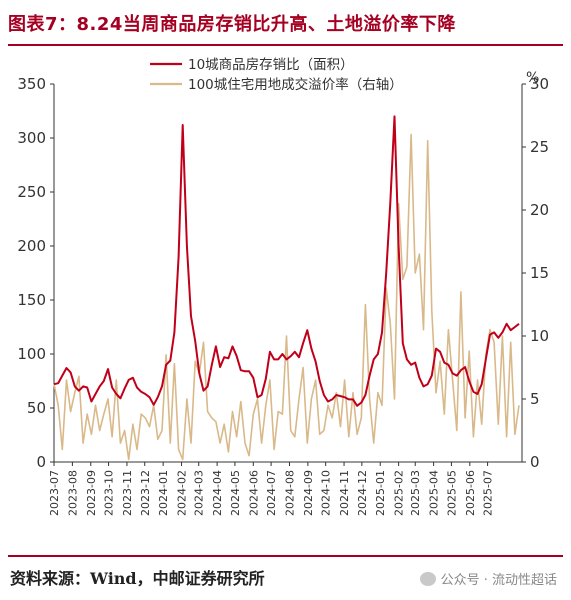 Image resolution: width=571 pixels, height=600 pixels. I want to click on x-tick-label: 2024-02, so click(182, 493).